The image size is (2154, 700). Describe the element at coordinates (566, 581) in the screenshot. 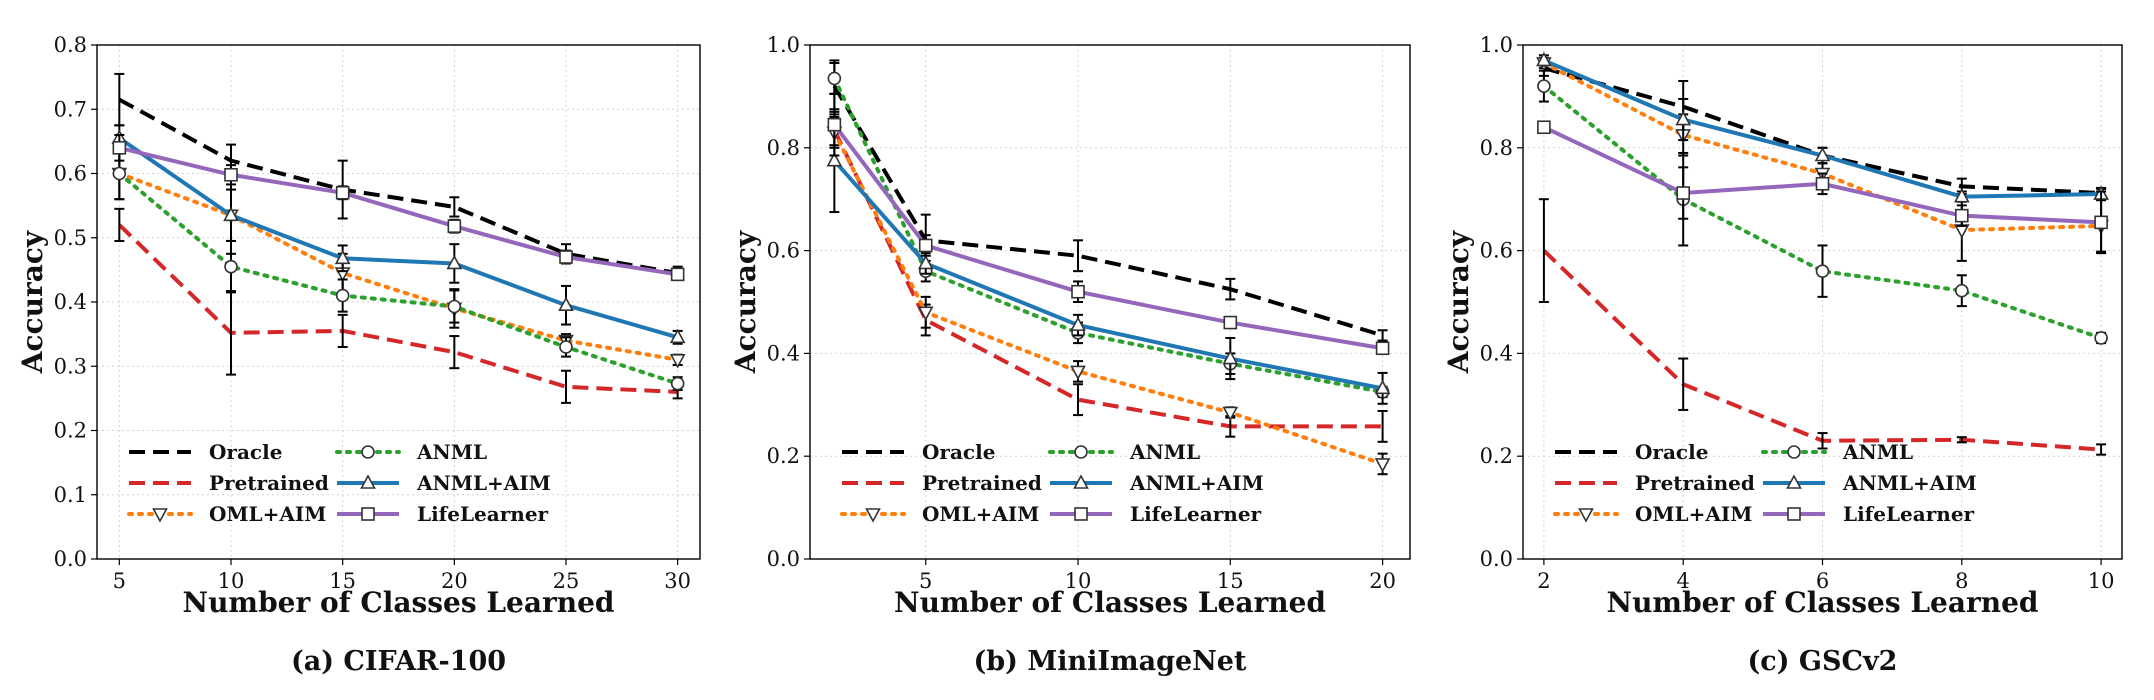

I see `x-tick-label: 25` at that location.